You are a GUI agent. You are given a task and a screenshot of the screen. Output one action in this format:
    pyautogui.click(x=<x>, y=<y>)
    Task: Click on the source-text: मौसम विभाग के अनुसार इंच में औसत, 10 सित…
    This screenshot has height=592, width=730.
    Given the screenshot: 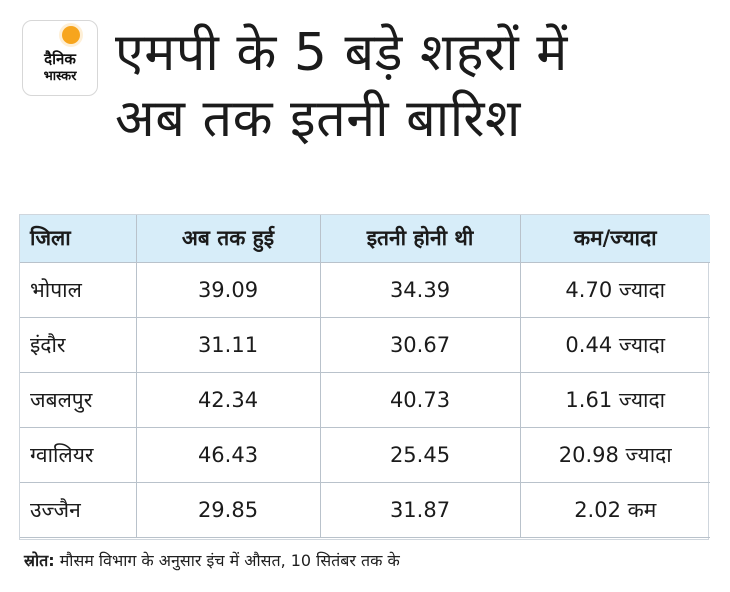 What is the action you would take?
    pyautogui.click(x=227, y=560)
    